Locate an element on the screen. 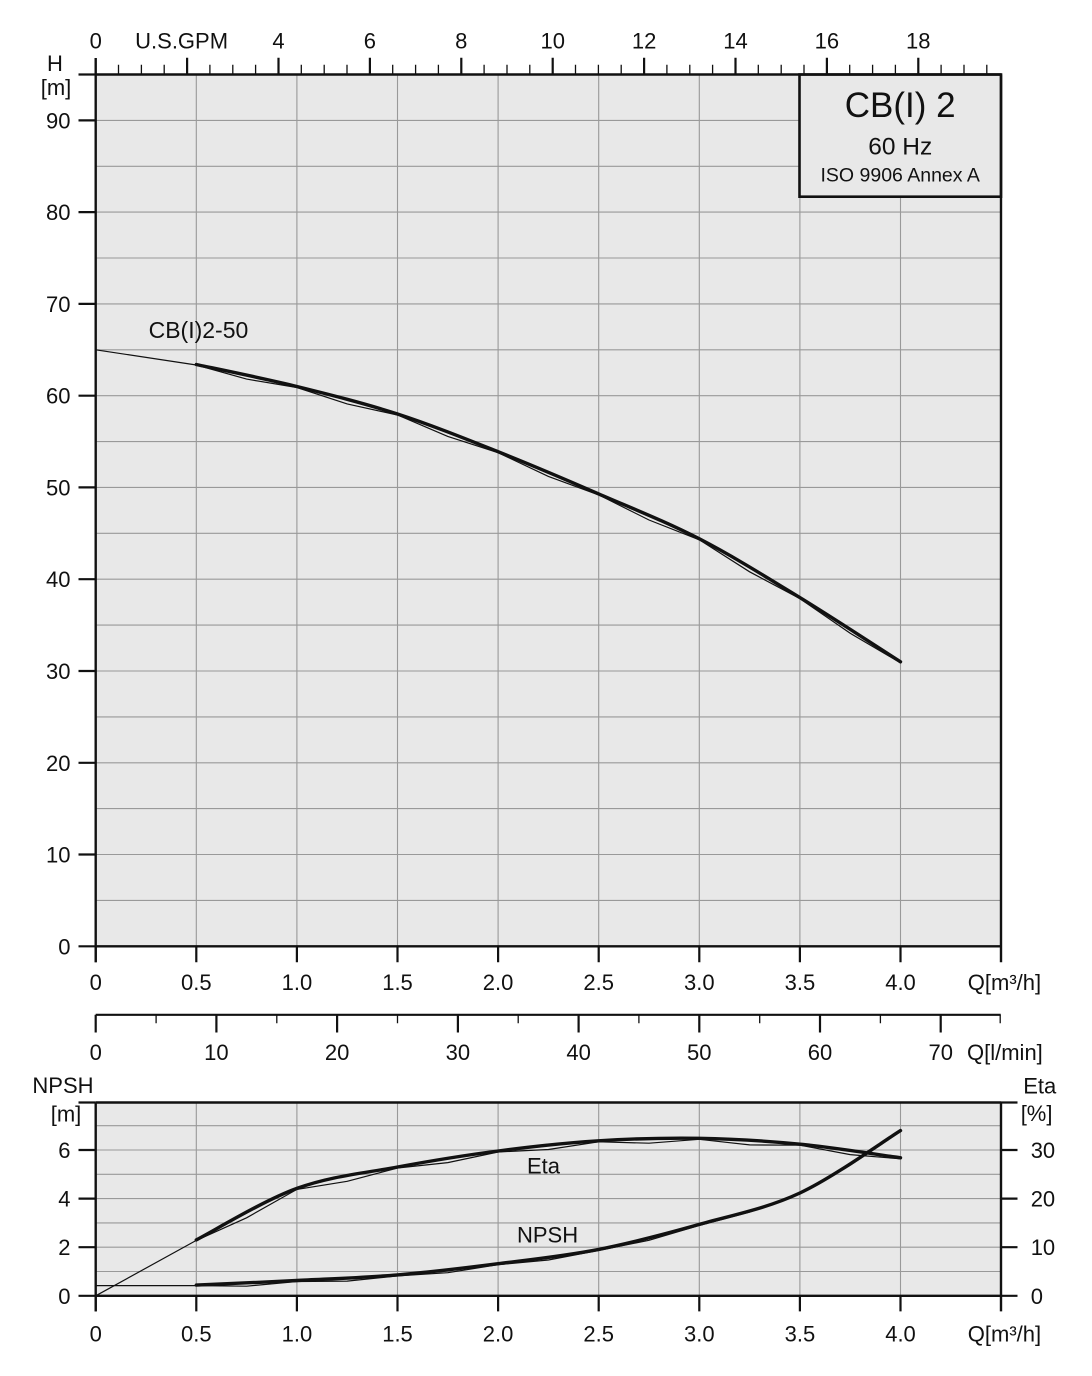 This screenshot has width=1092, height=1376. svg-text: 2 is located at coordinates (64, 1247).